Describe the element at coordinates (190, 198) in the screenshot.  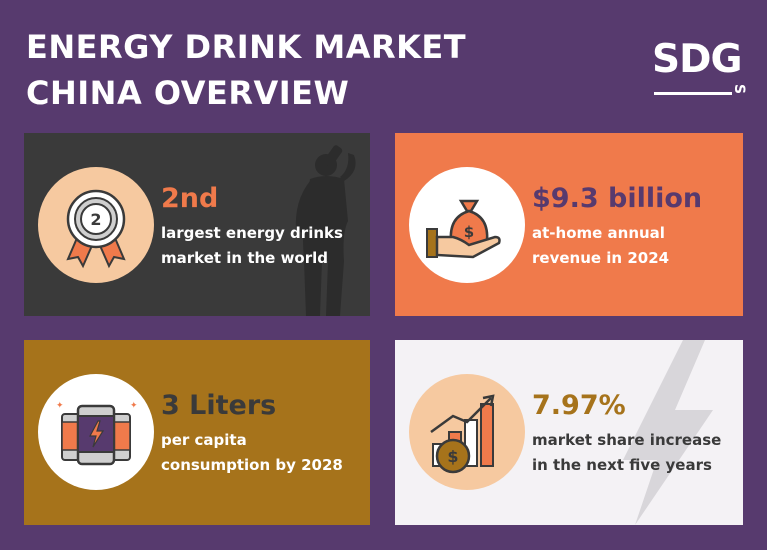
I see `stat-value: 2nd` at that location.